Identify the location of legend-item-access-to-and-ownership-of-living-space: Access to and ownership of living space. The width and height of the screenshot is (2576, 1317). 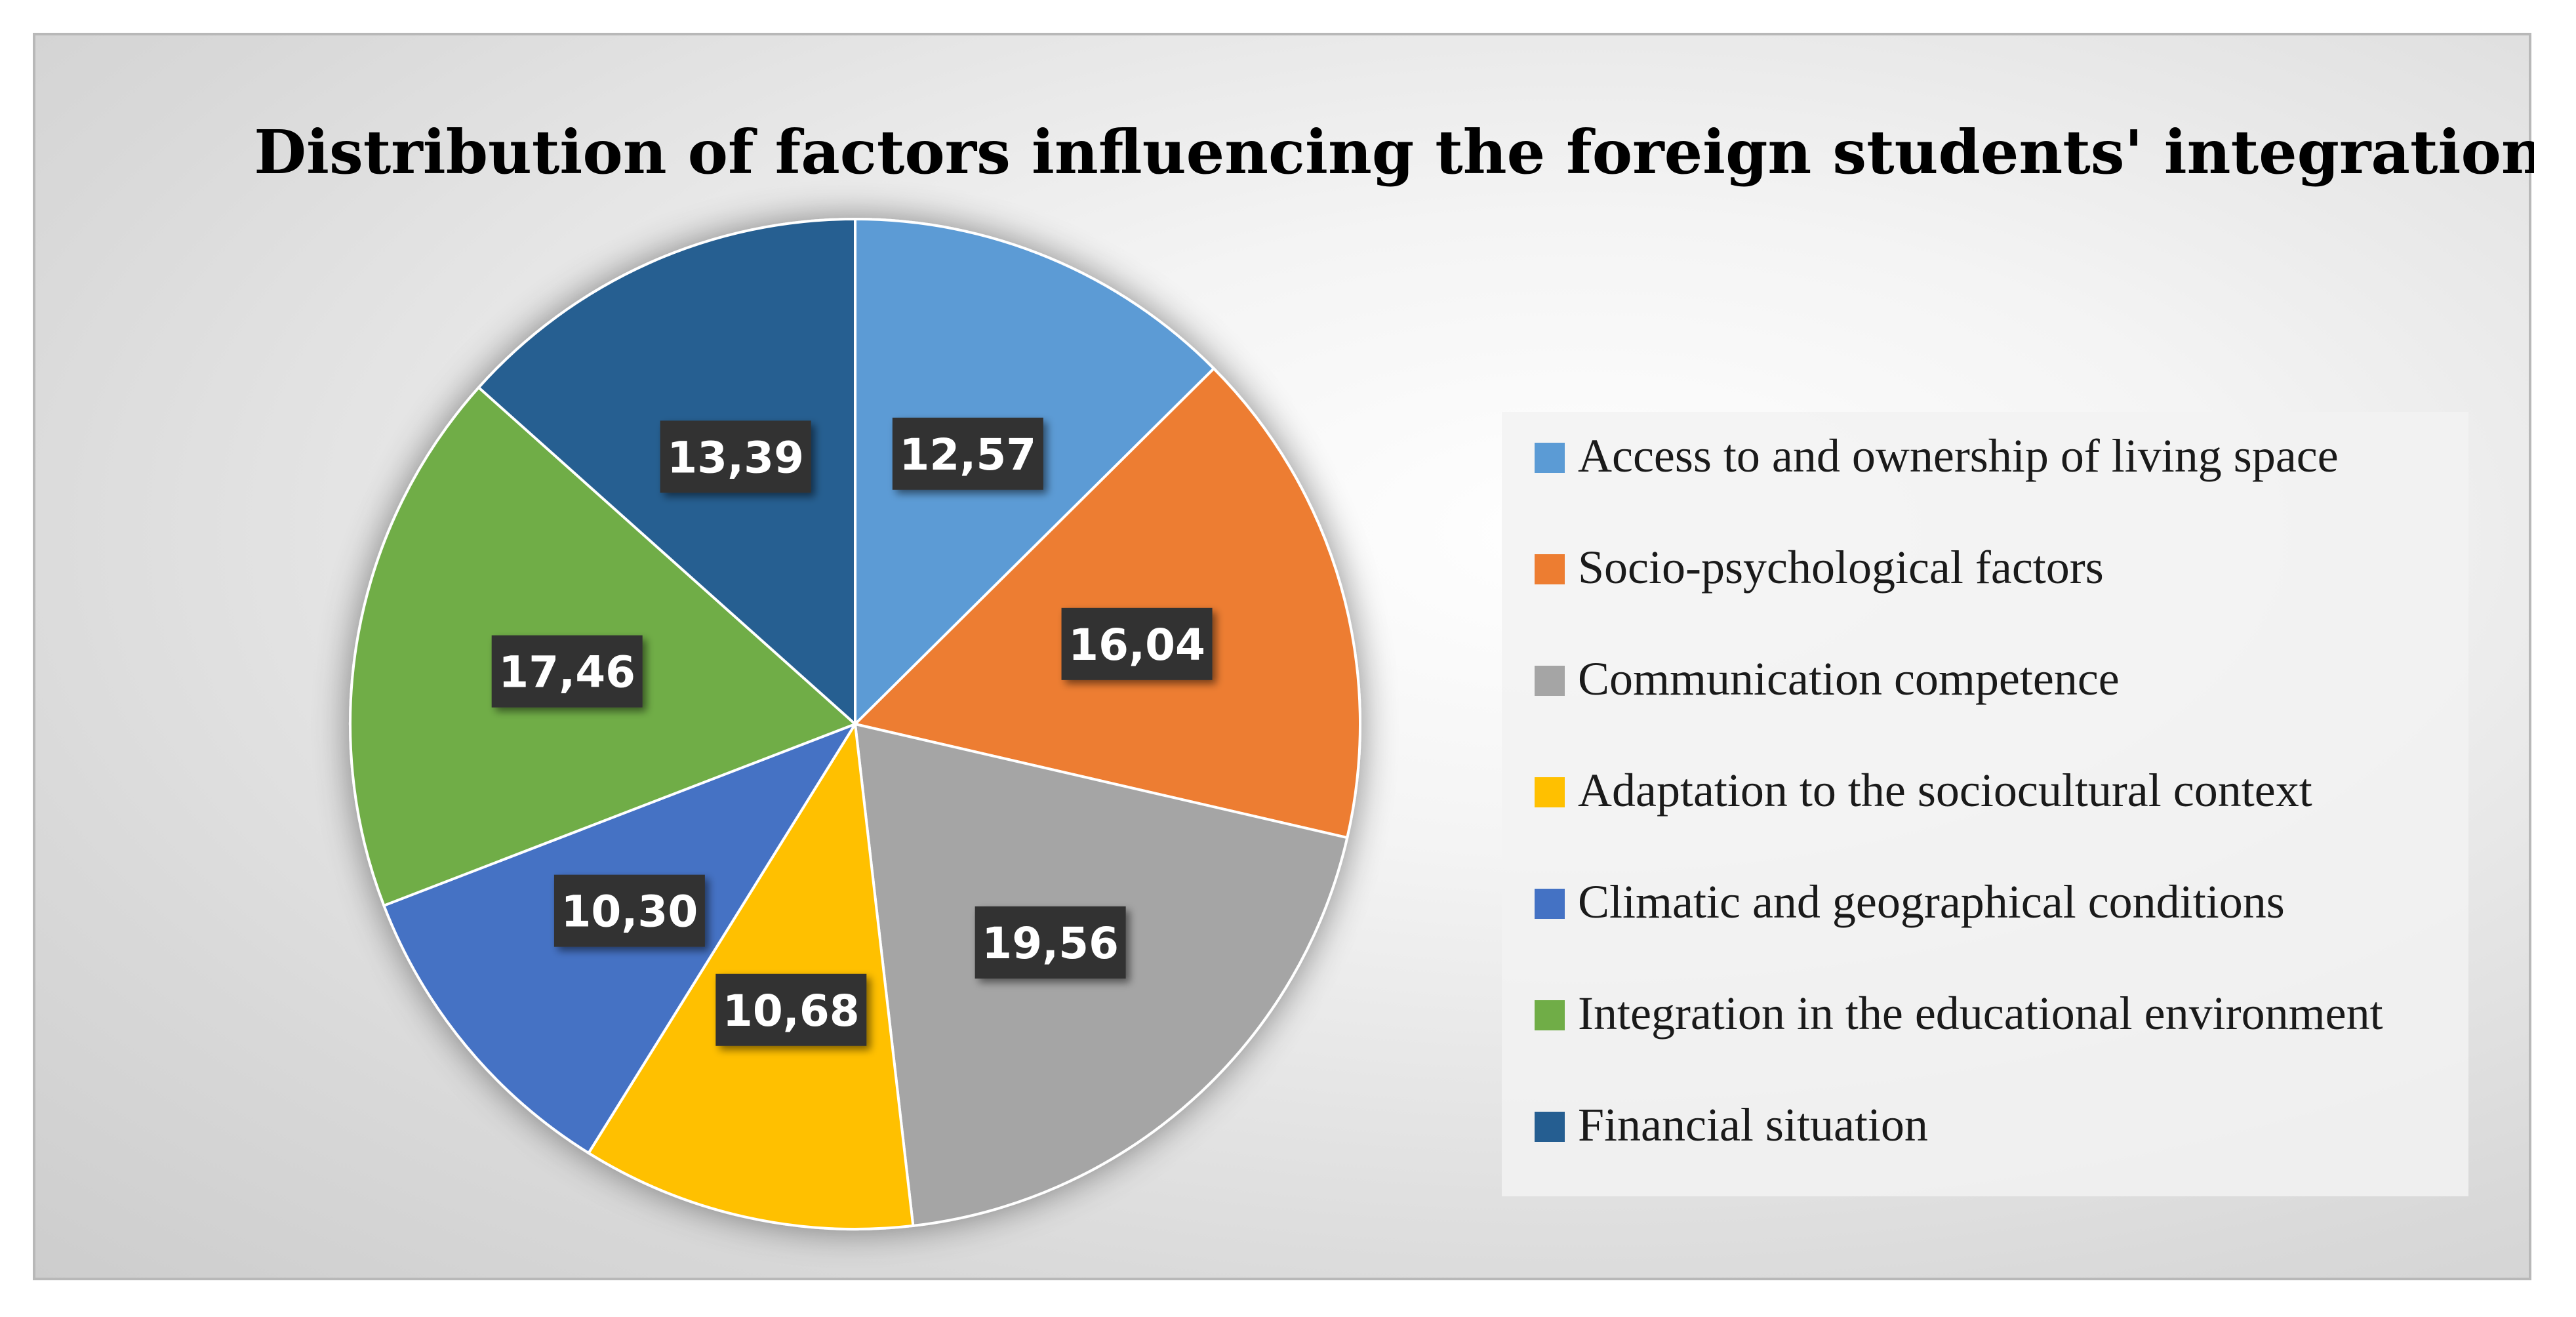
(1937, 456).